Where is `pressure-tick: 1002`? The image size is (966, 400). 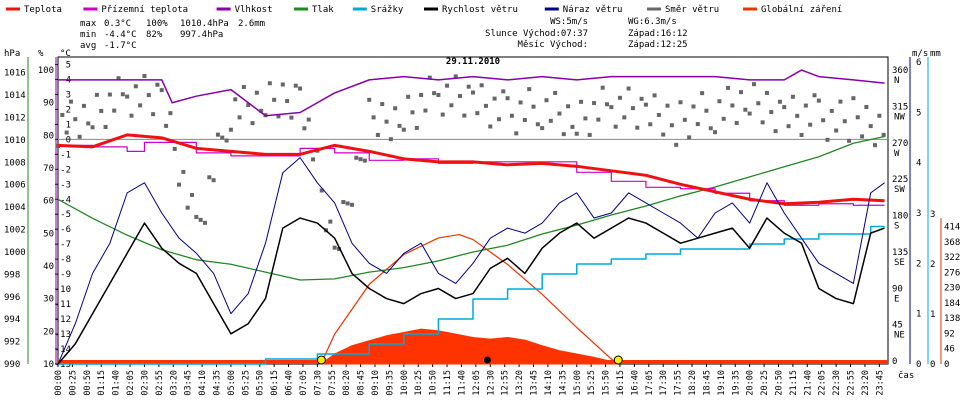 pressure-tick: 1002 is located at coordinates (15, 231).